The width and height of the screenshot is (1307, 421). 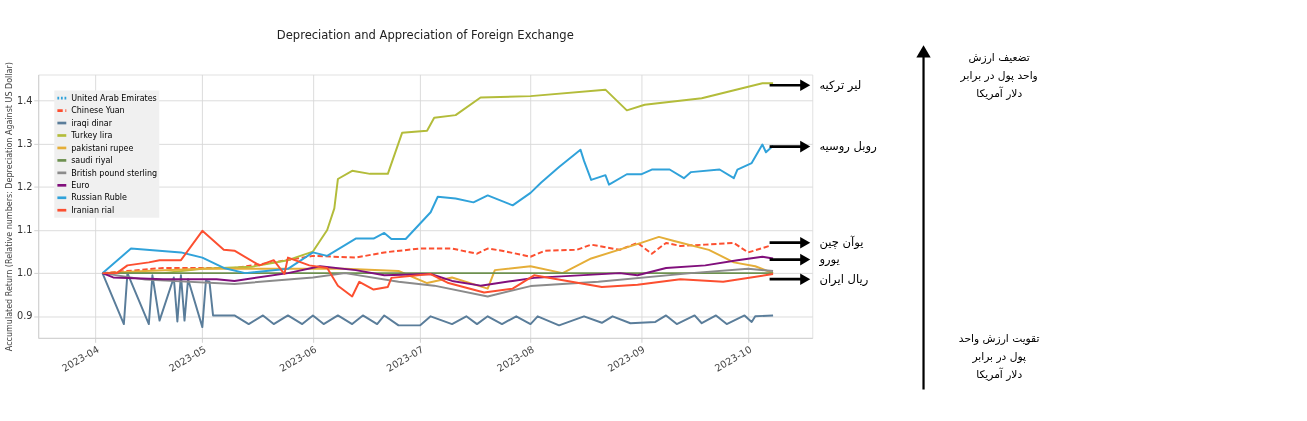 I want to click on legend-label: British pound sterling, so click(x=114, y=173).